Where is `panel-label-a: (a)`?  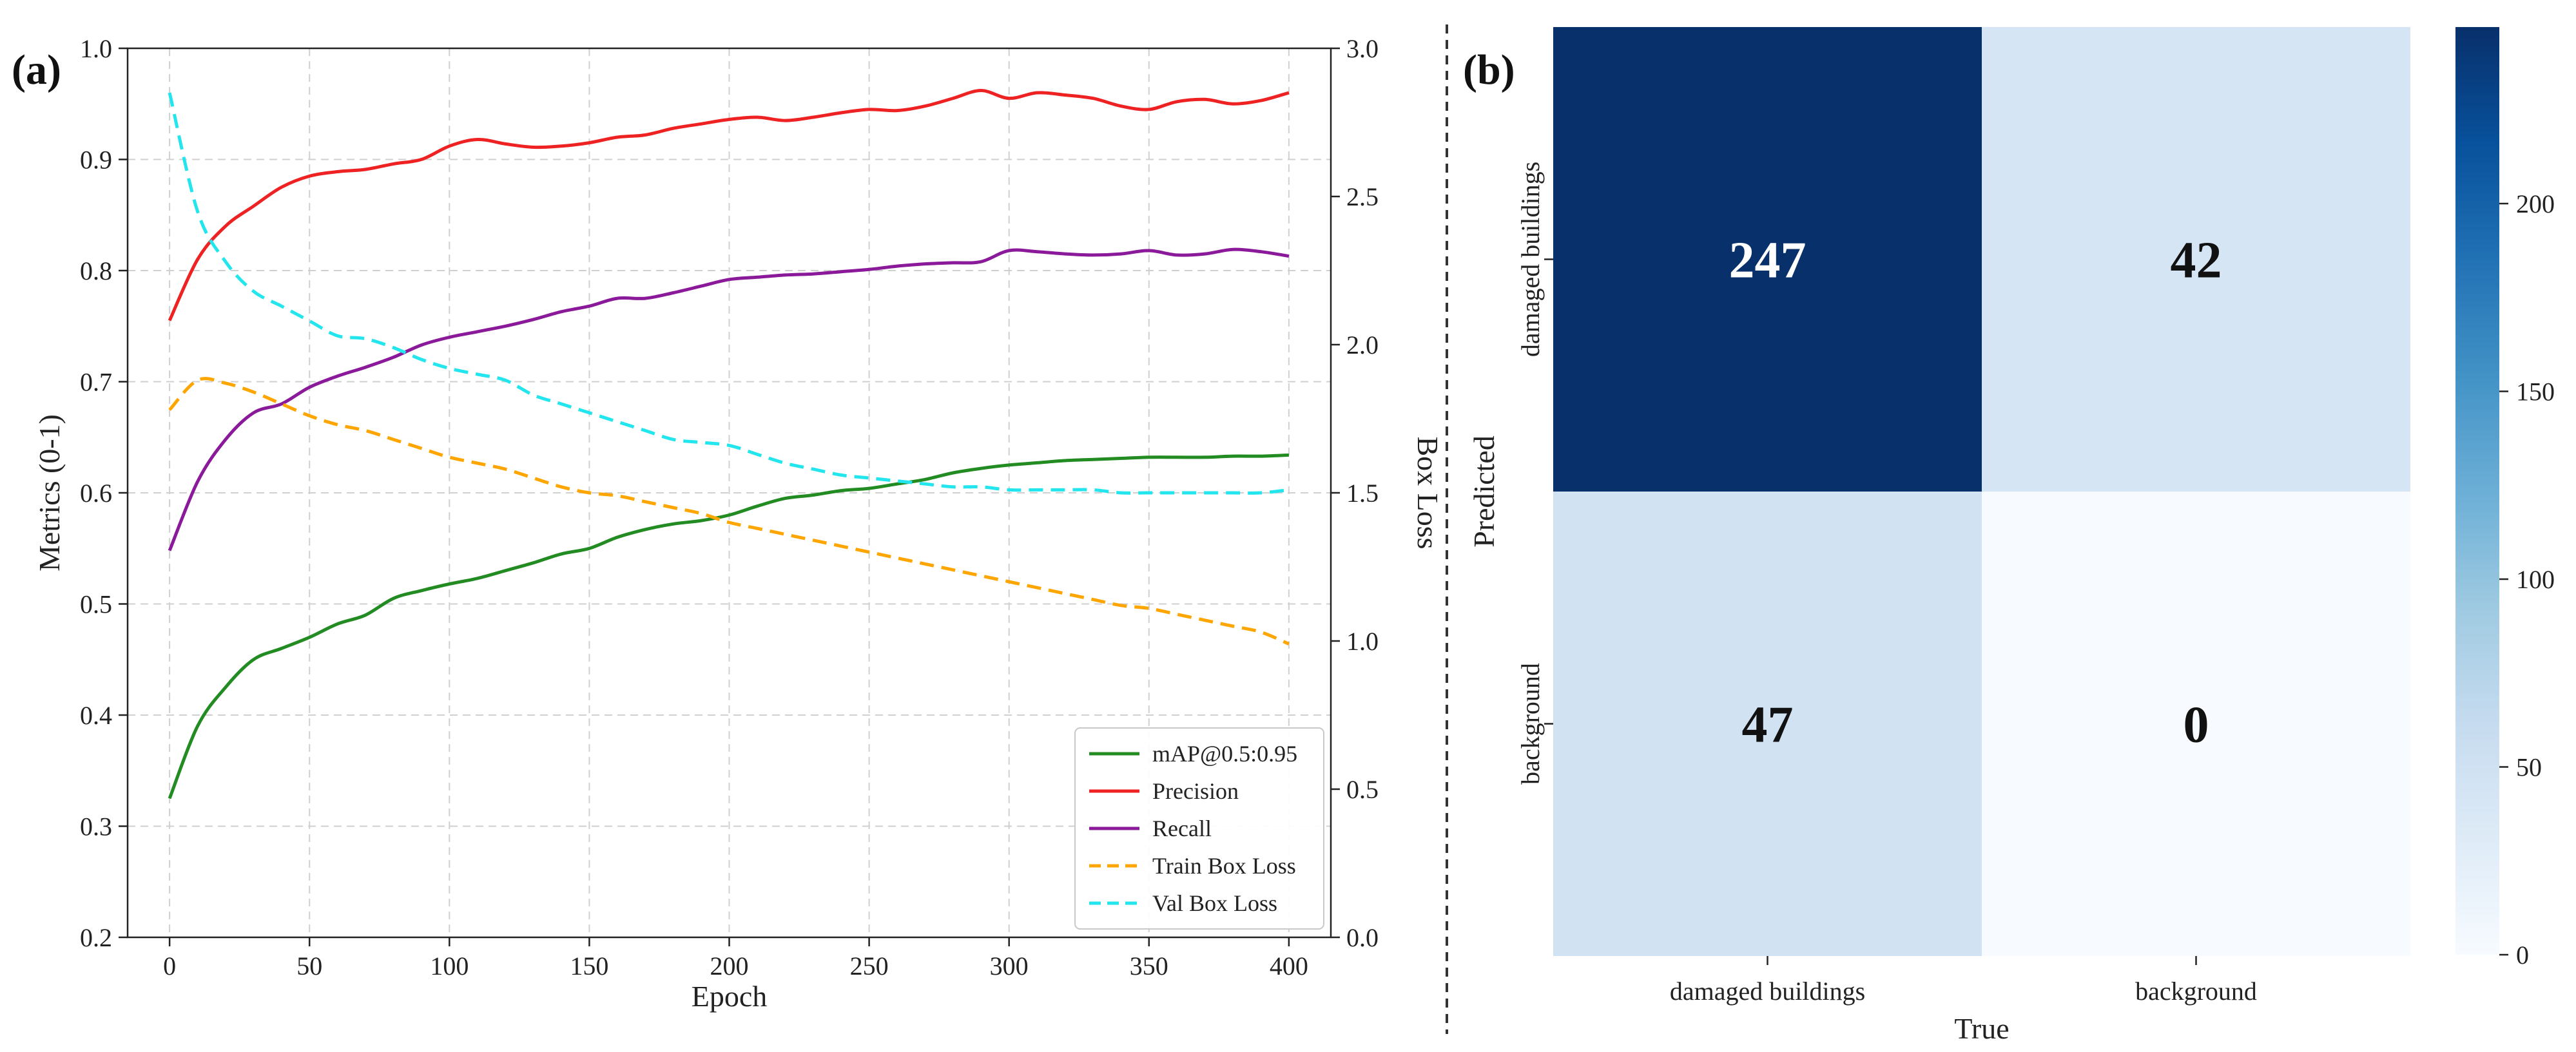
panel-label-a: (a) is located at coordinates (36, 70).